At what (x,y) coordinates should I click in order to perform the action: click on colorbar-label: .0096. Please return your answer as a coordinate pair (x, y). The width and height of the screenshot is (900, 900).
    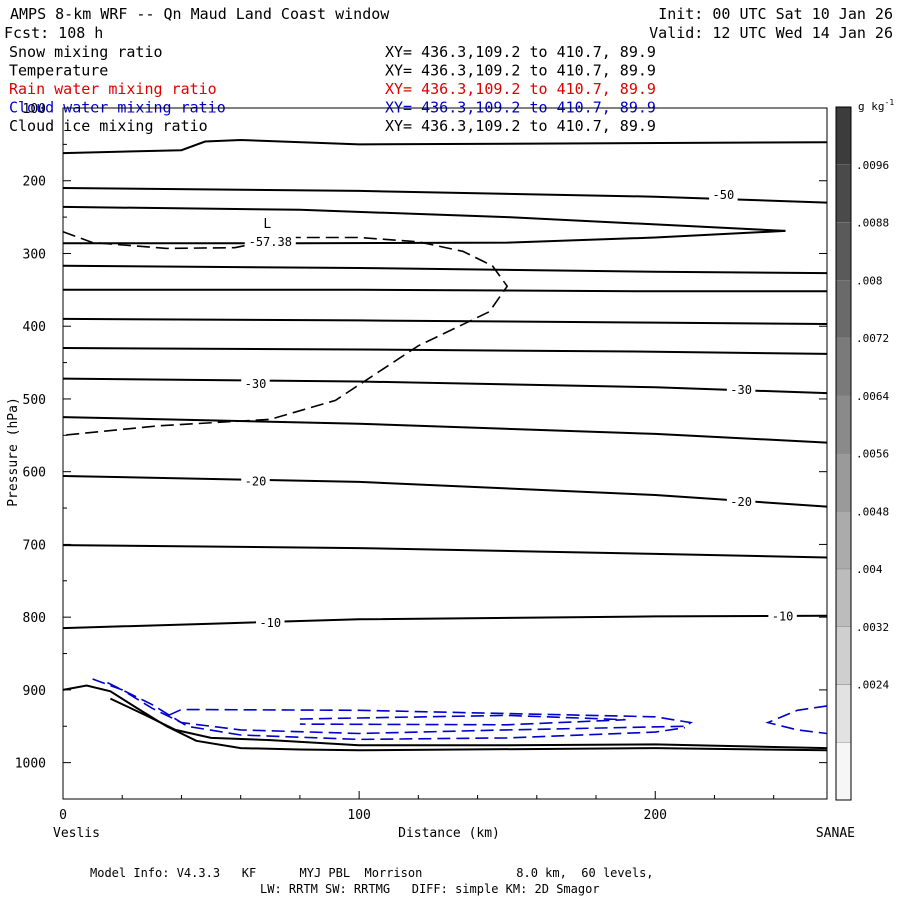
    Looking at the image, I should click on (872, 165).